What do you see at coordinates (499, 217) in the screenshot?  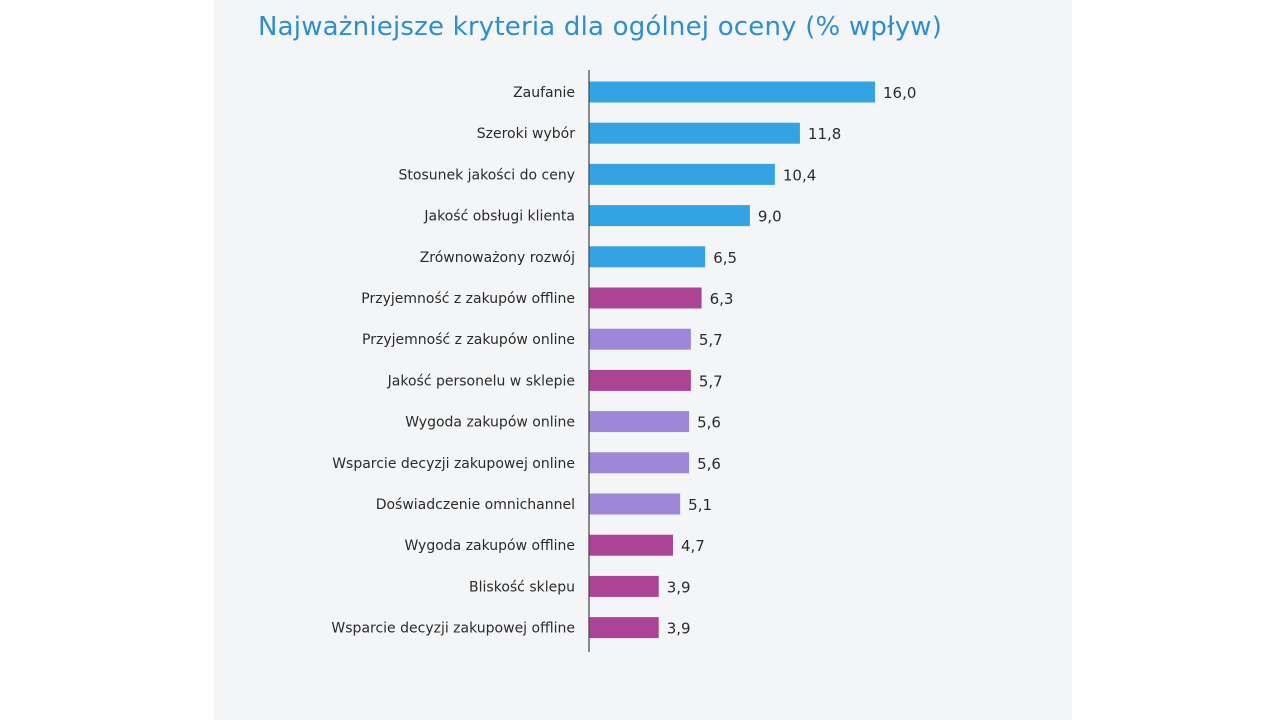 I see `category-label: Jakość obsługi klienta` at bounding box center [499, 217].